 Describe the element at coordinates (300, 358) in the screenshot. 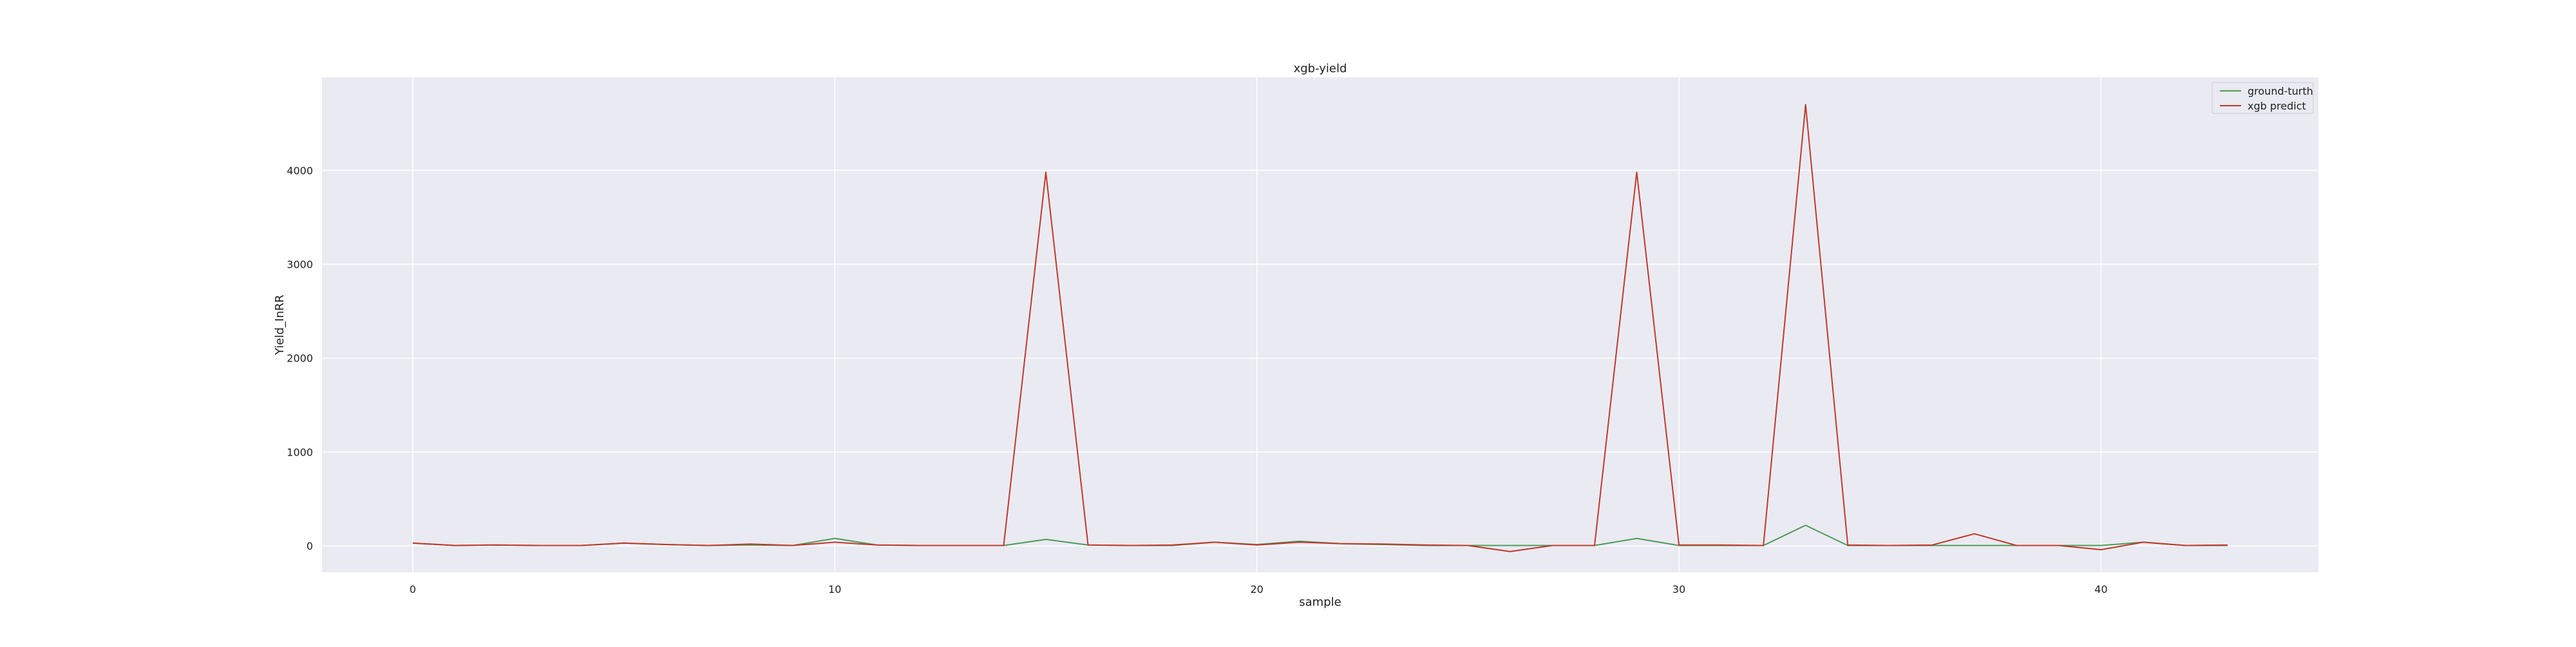

I see `y-tick-label: 2000` at that location.